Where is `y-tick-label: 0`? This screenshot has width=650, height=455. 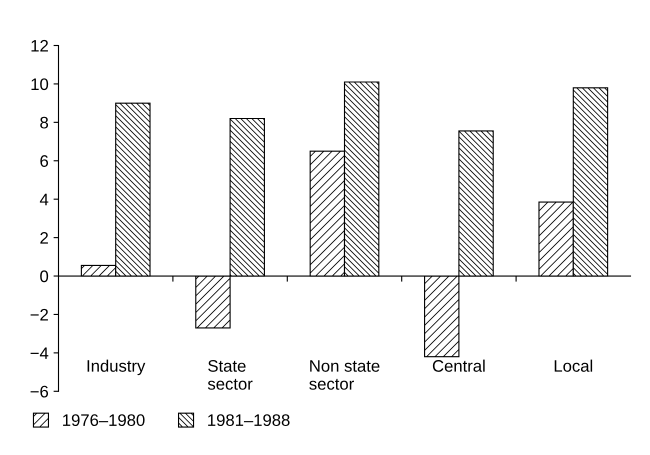
y-tick-label: 0 is located at coordinates (44, 276).